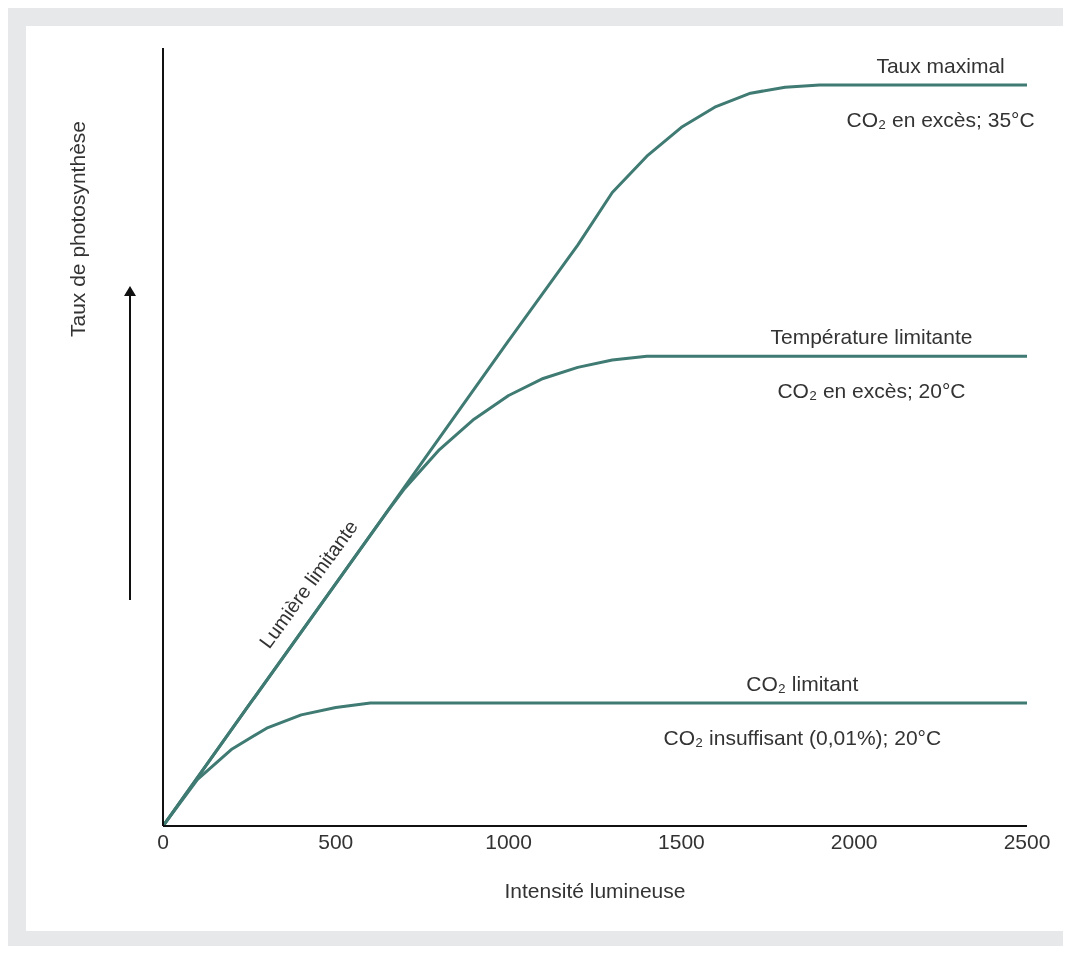  I want to click on x-tick-label: 2000, so click(854, 841).